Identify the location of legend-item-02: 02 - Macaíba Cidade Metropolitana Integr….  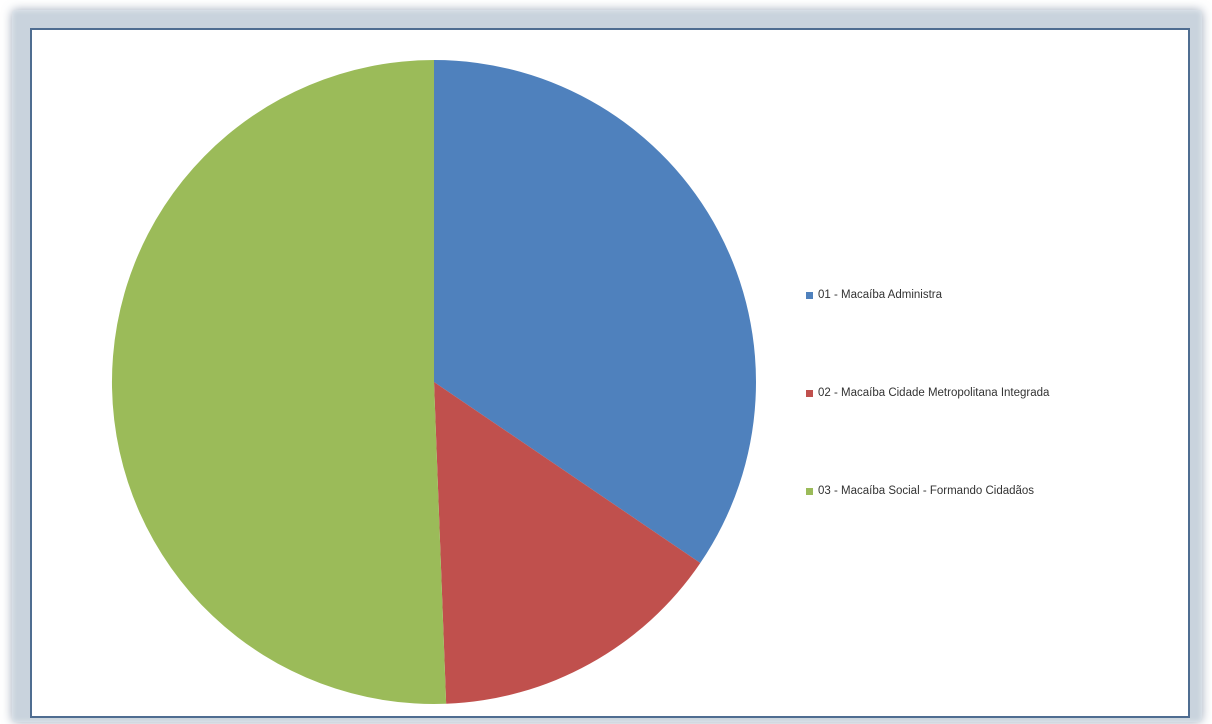
(996, 393).